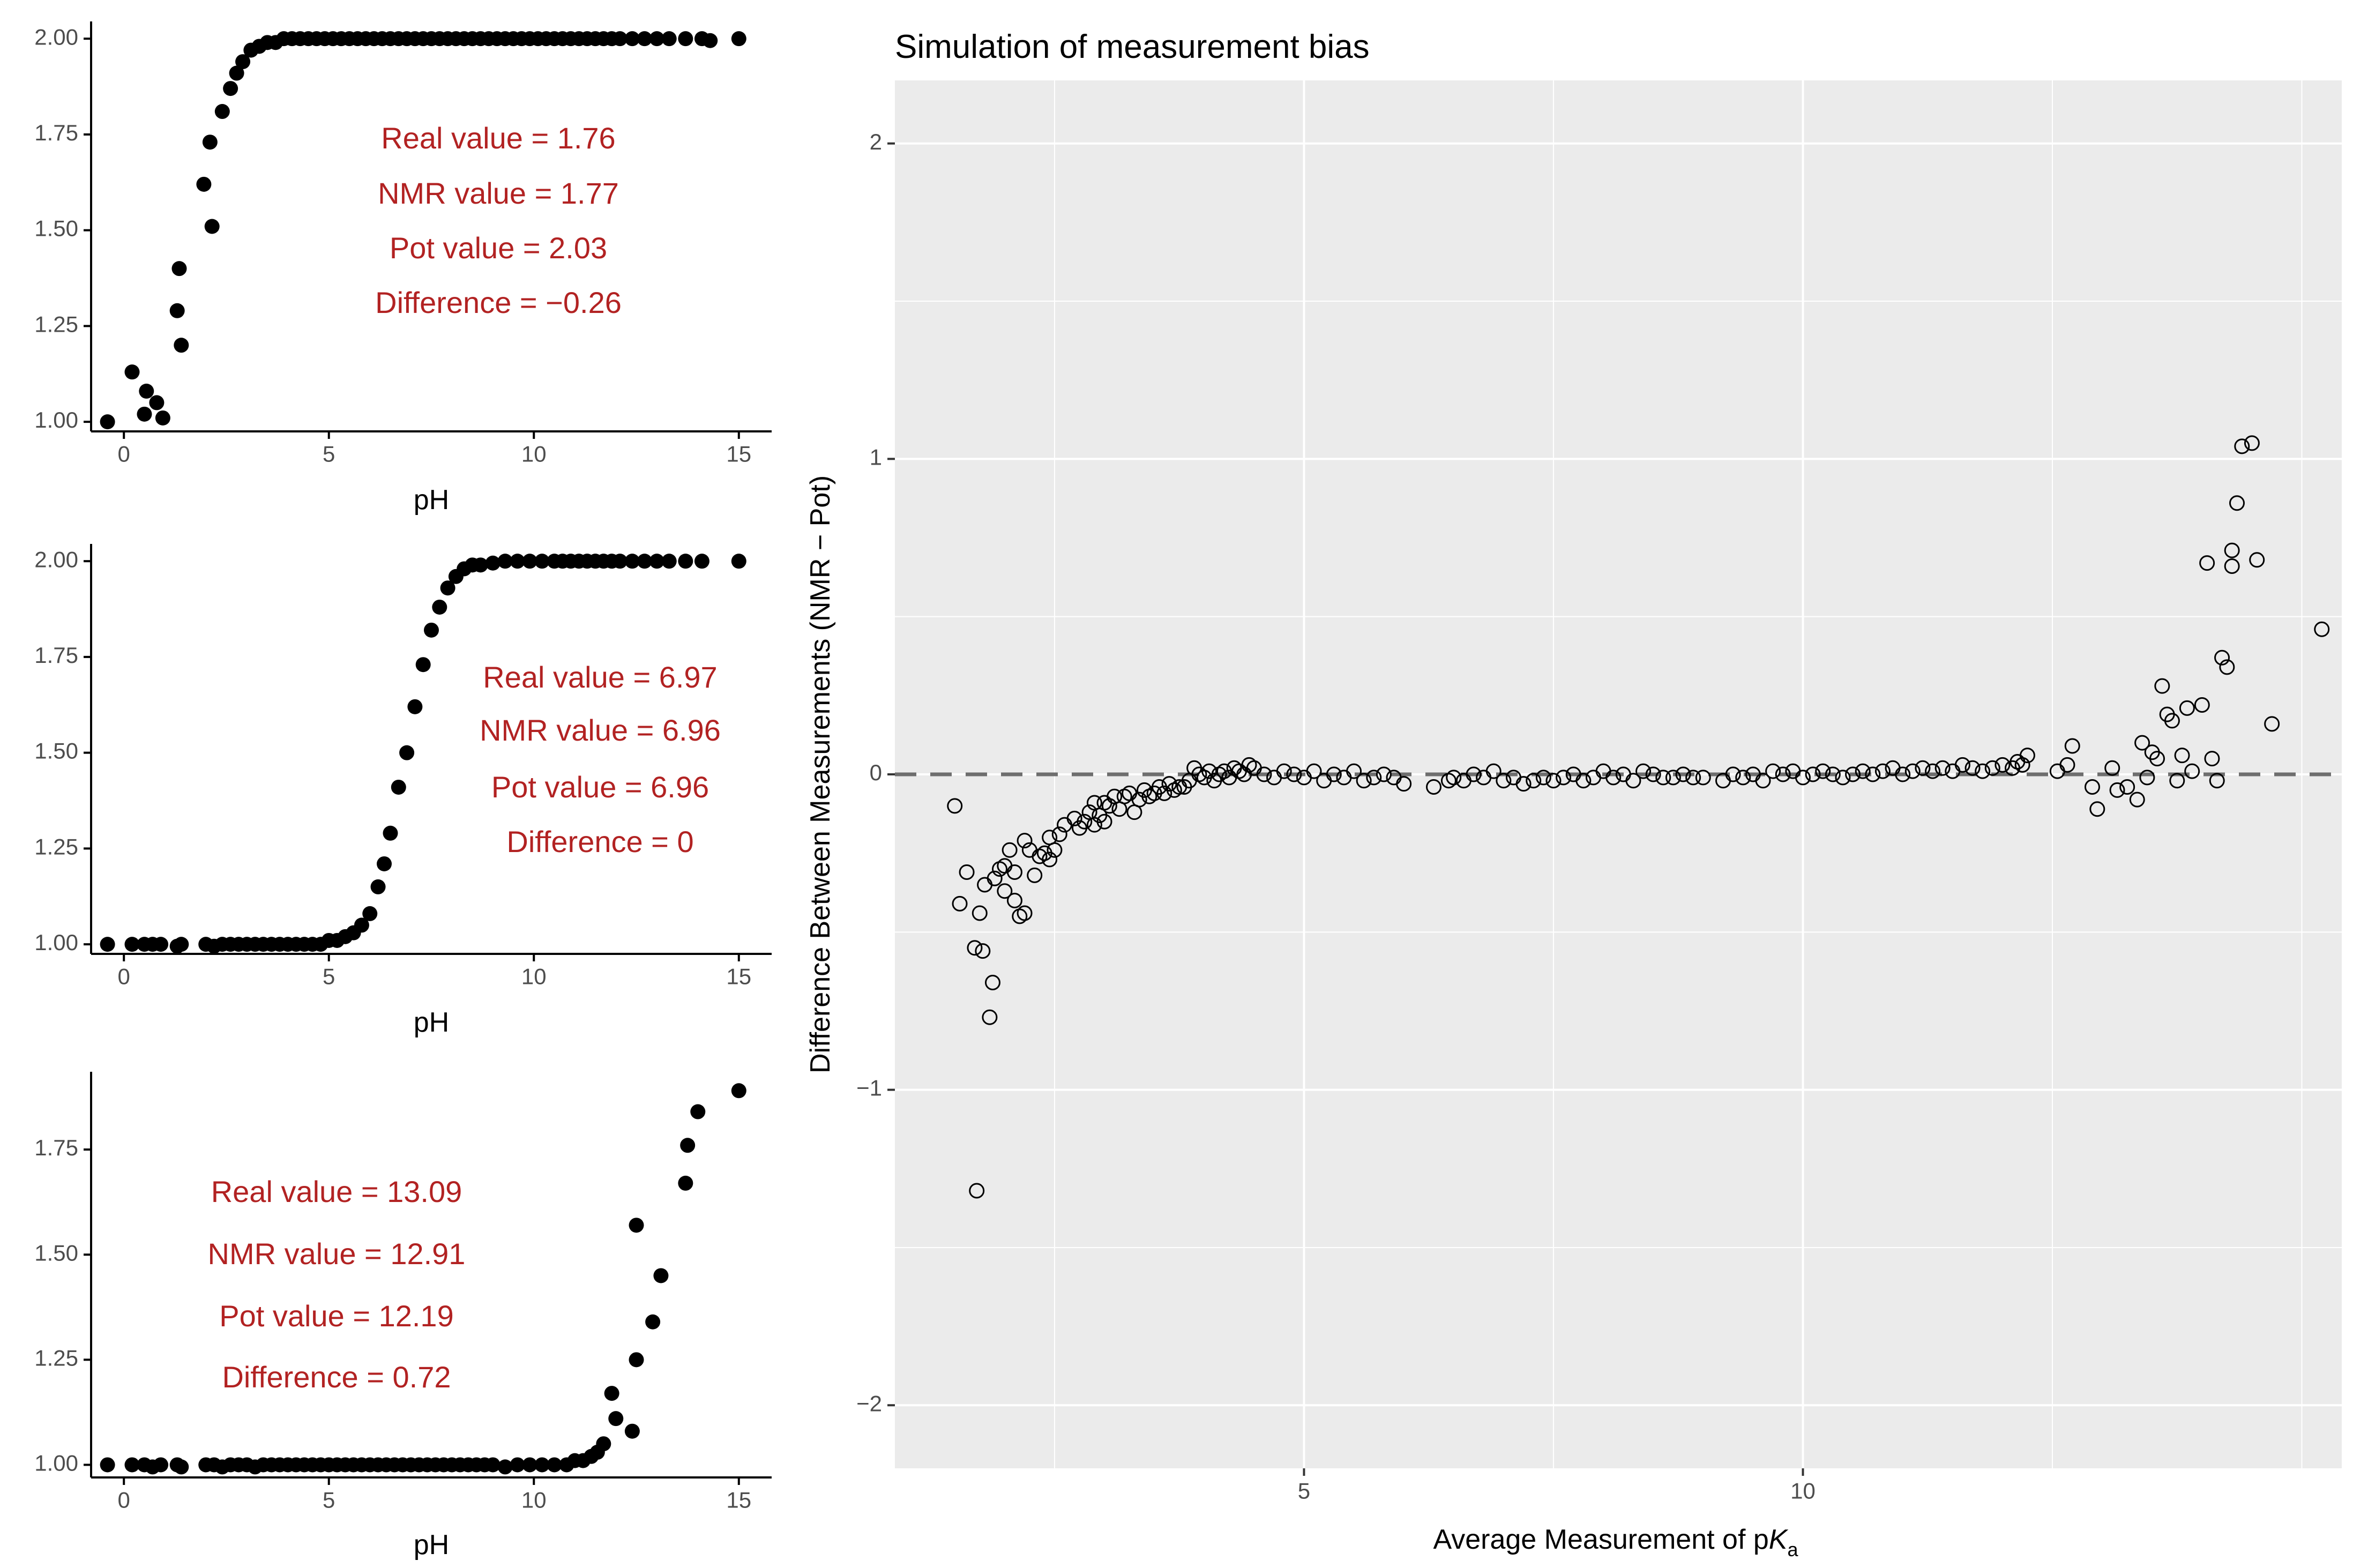 Image resolution: width=2353 pixels, height=1568 pixels. I want to click on middle-left-x-tick-label: 15, so click(738, 976).